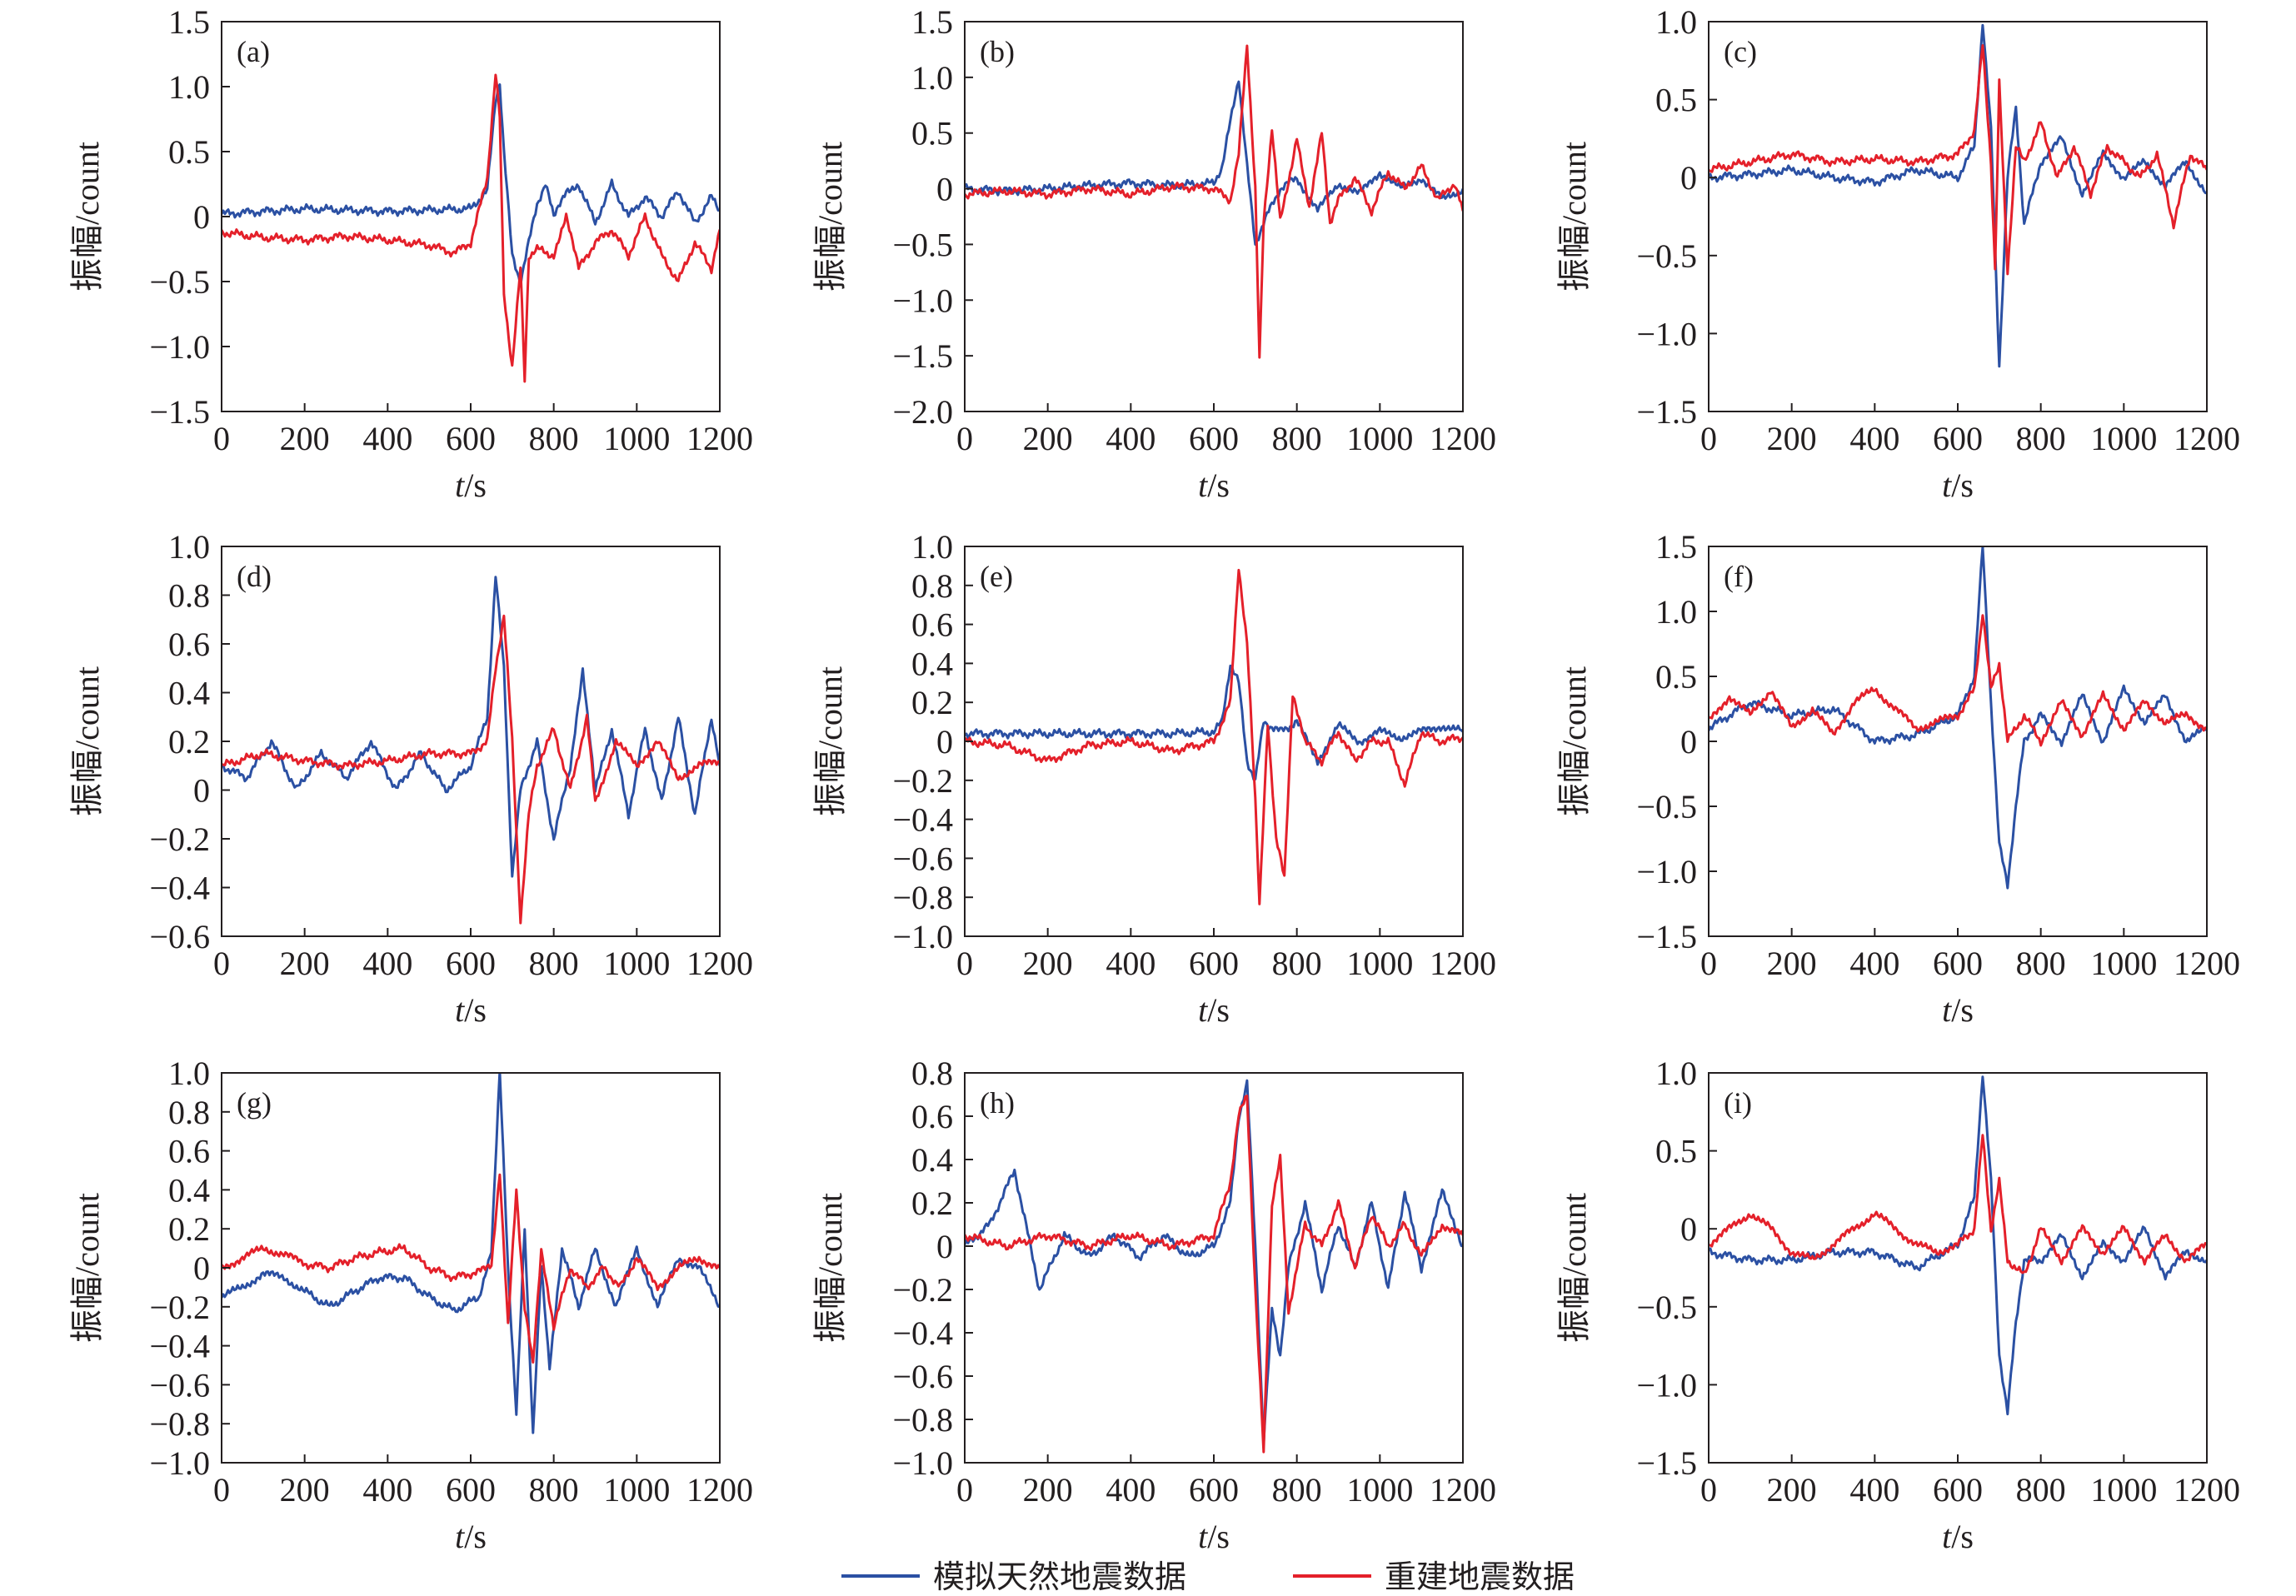 The image size is (2296, 1596). What do you see at coordinates (1480, 1577) in the screenshot?
I see `legend-label: 重建地震数据` at bounding box center [1480, 1577].